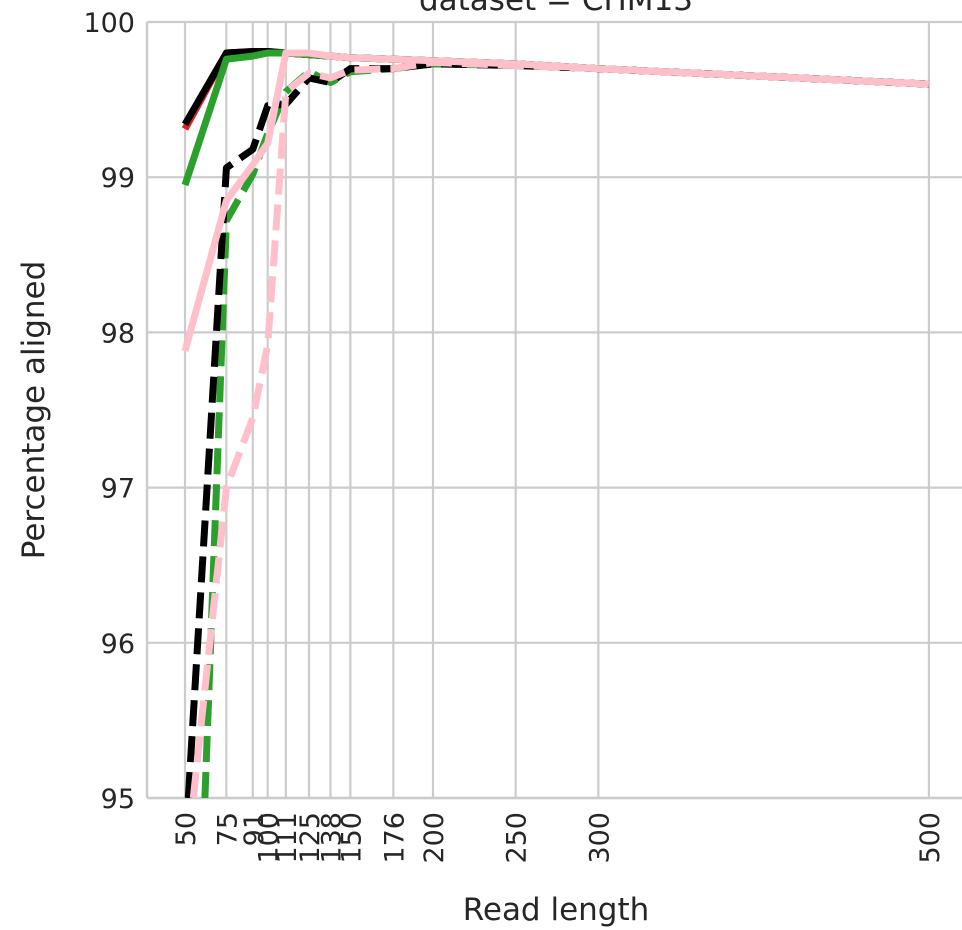  I want to click on y-tick-label-97: 97, so click(118, 489).